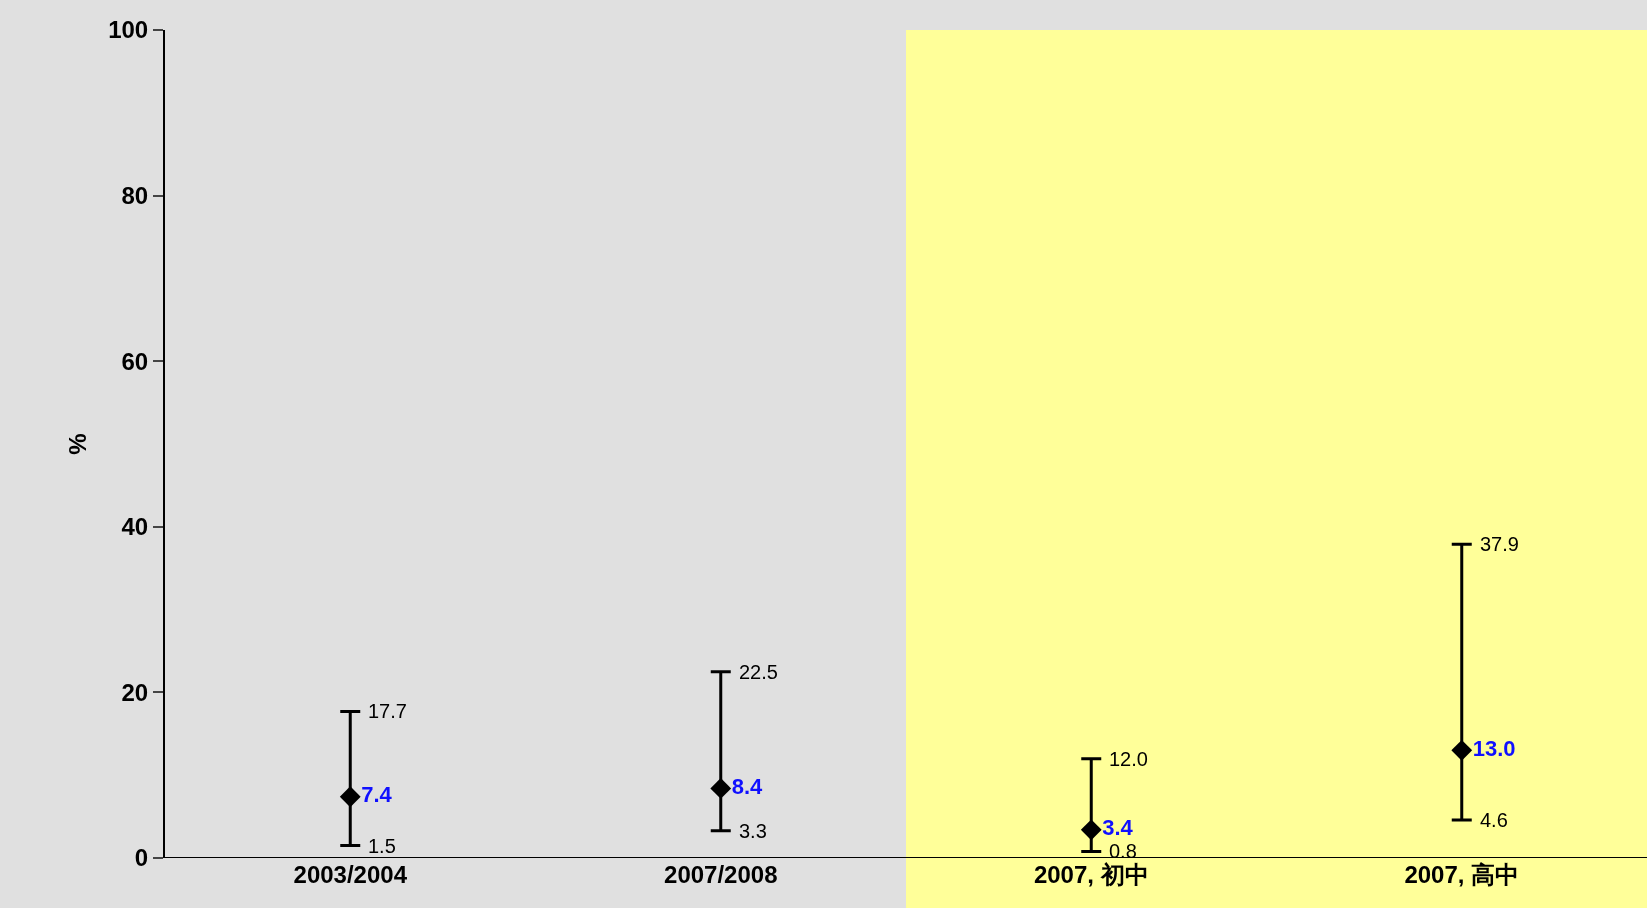 This screenshot has width=1647, height=908. Describe the element at coordinates (382, 846) in the screenshot. I see `annotation: 1.5` at that location.